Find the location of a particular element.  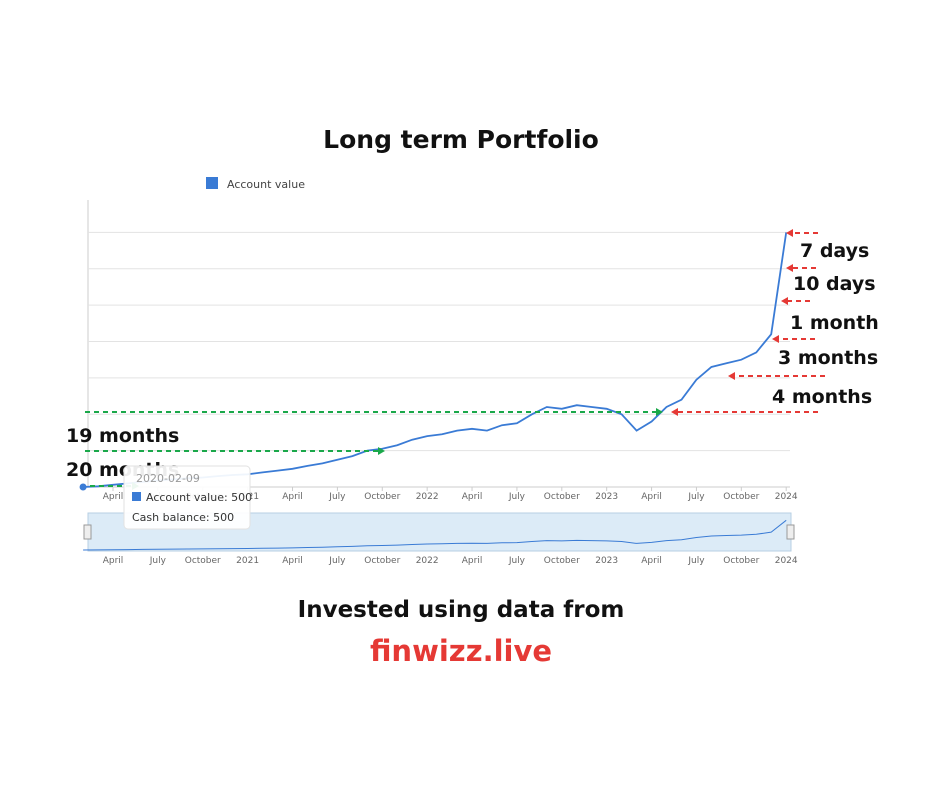

tooltip-value: Account value: 500 is located at coordinates (199, 497).